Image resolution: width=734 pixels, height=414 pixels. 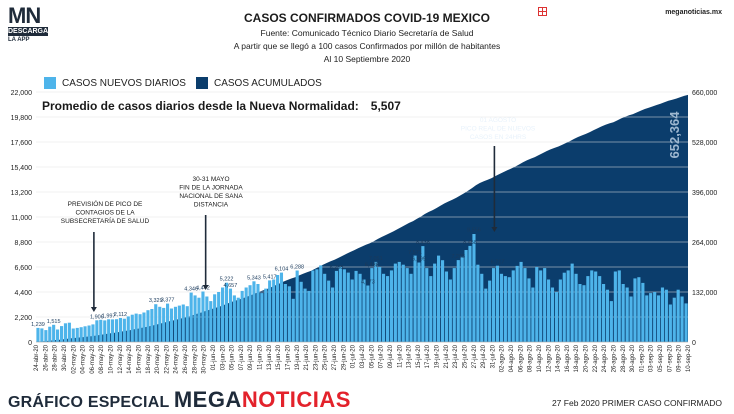 I want to click on x-axis-tick: 19-jul-20, so click(x=438, y=356).